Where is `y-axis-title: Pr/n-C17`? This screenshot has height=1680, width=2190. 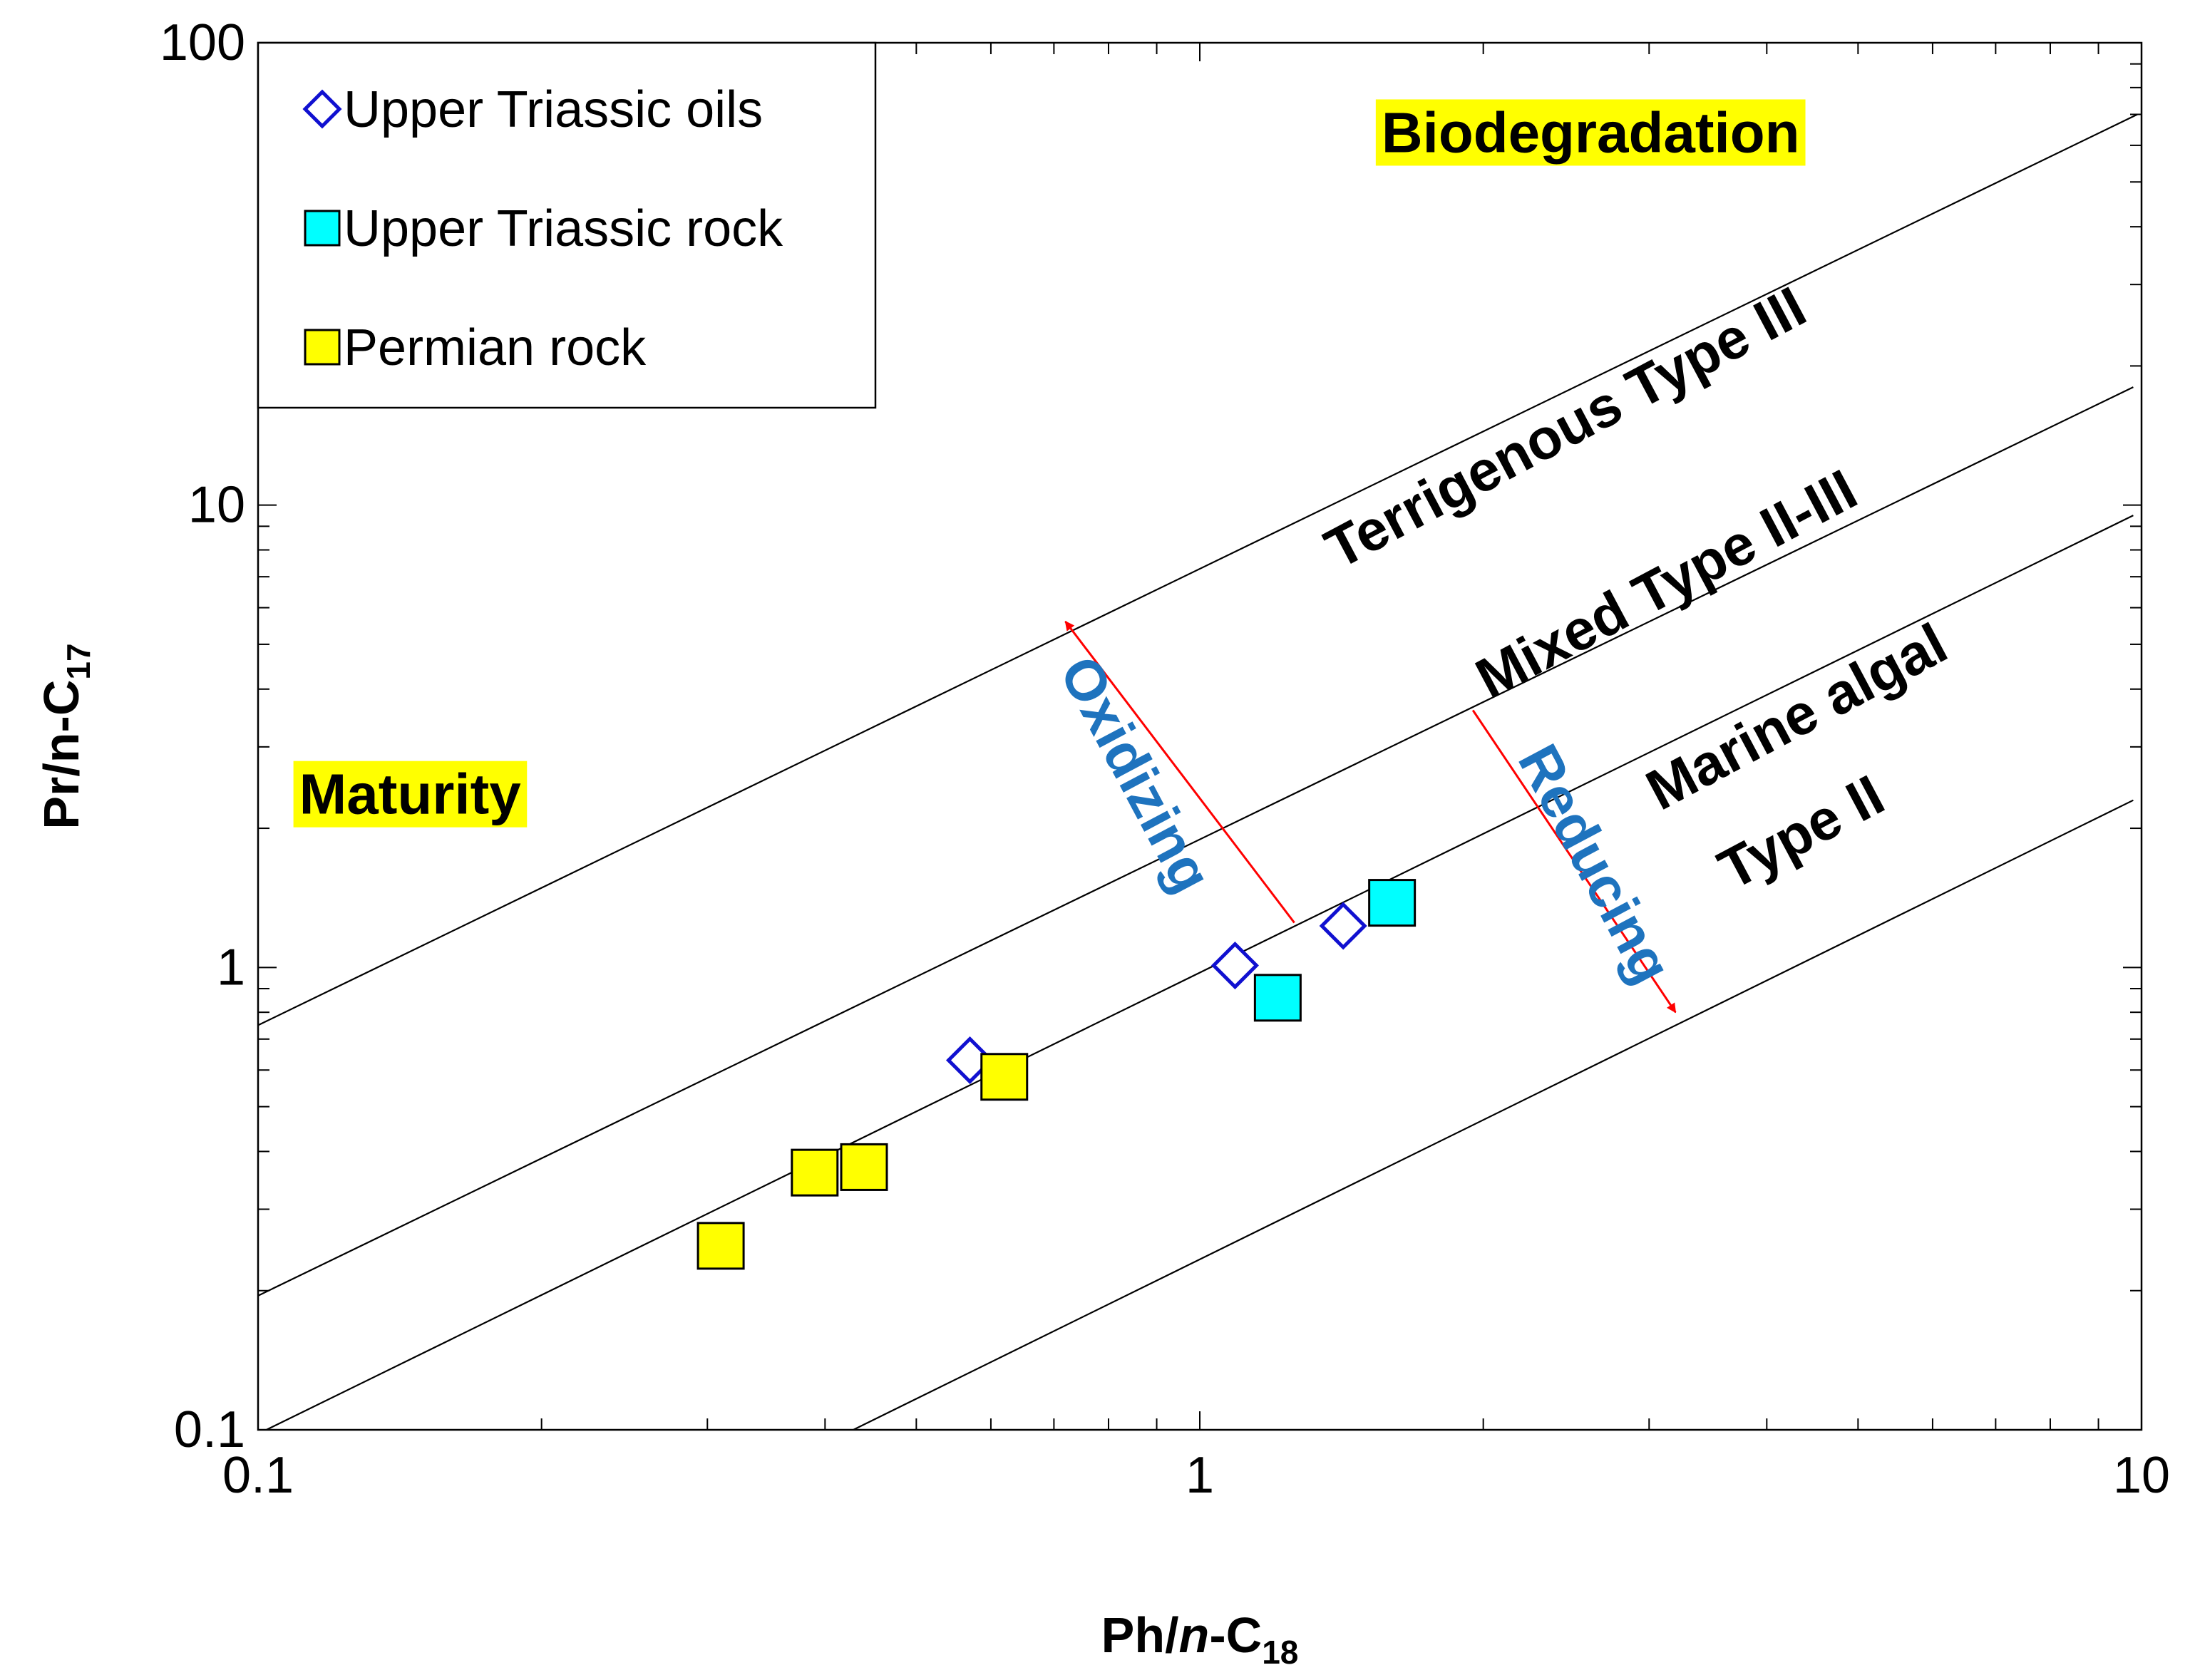 y-axis-title: Pr/n-C17 is located at coordinates (65, 736).